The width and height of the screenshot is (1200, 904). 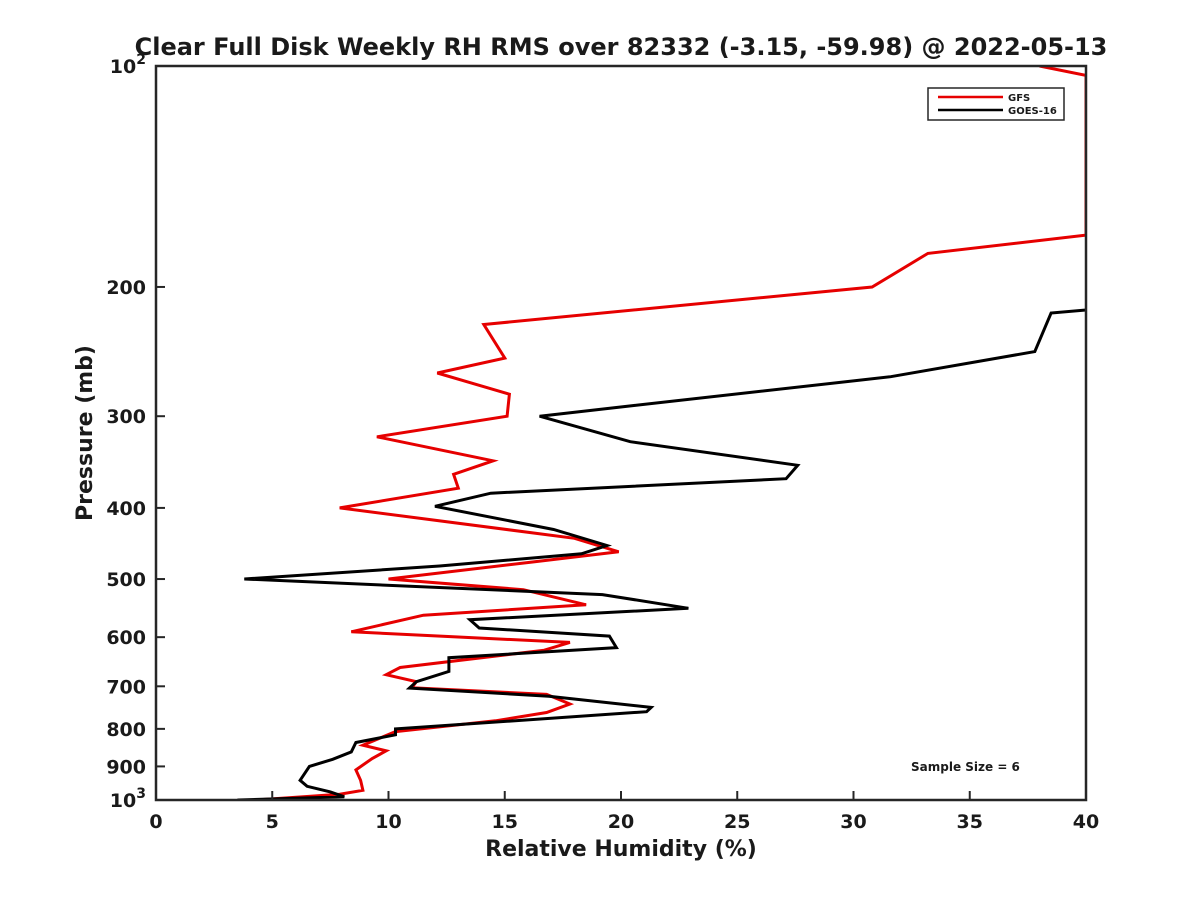 I want to click on legend: GFS GOES-16, so click(x=996, y=104).